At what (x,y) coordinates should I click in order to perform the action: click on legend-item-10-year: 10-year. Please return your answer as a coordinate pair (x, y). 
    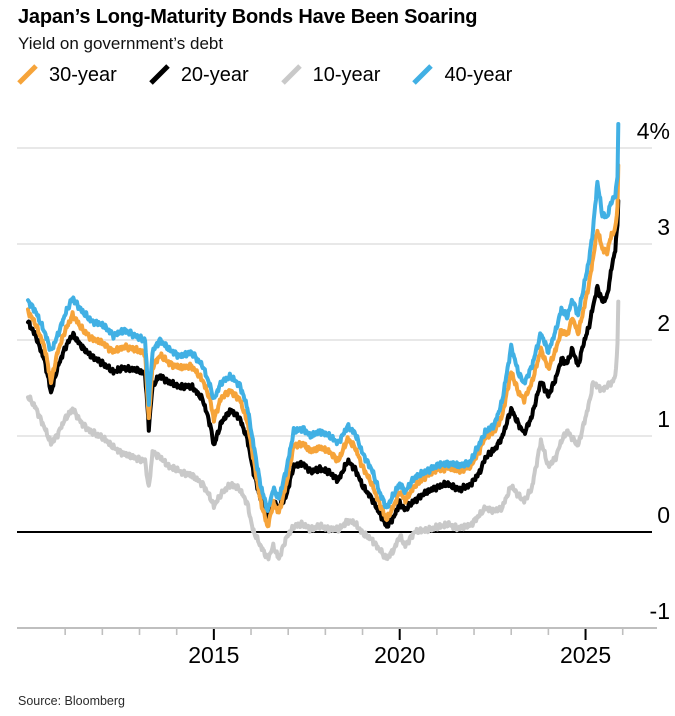
    Looking at the image, I should click on (330, 75).